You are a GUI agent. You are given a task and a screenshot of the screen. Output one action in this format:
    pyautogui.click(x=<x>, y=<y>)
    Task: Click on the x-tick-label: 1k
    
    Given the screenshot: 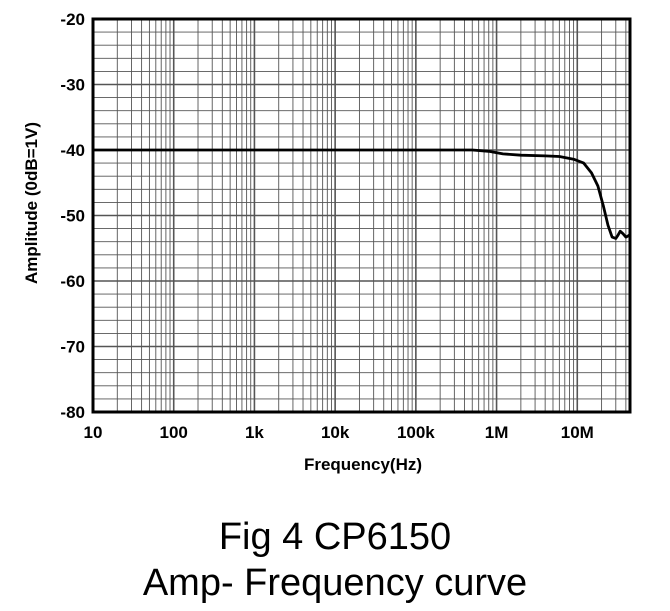 What is the action you would take?
    pyautogui.click(x=254, y=432)
    